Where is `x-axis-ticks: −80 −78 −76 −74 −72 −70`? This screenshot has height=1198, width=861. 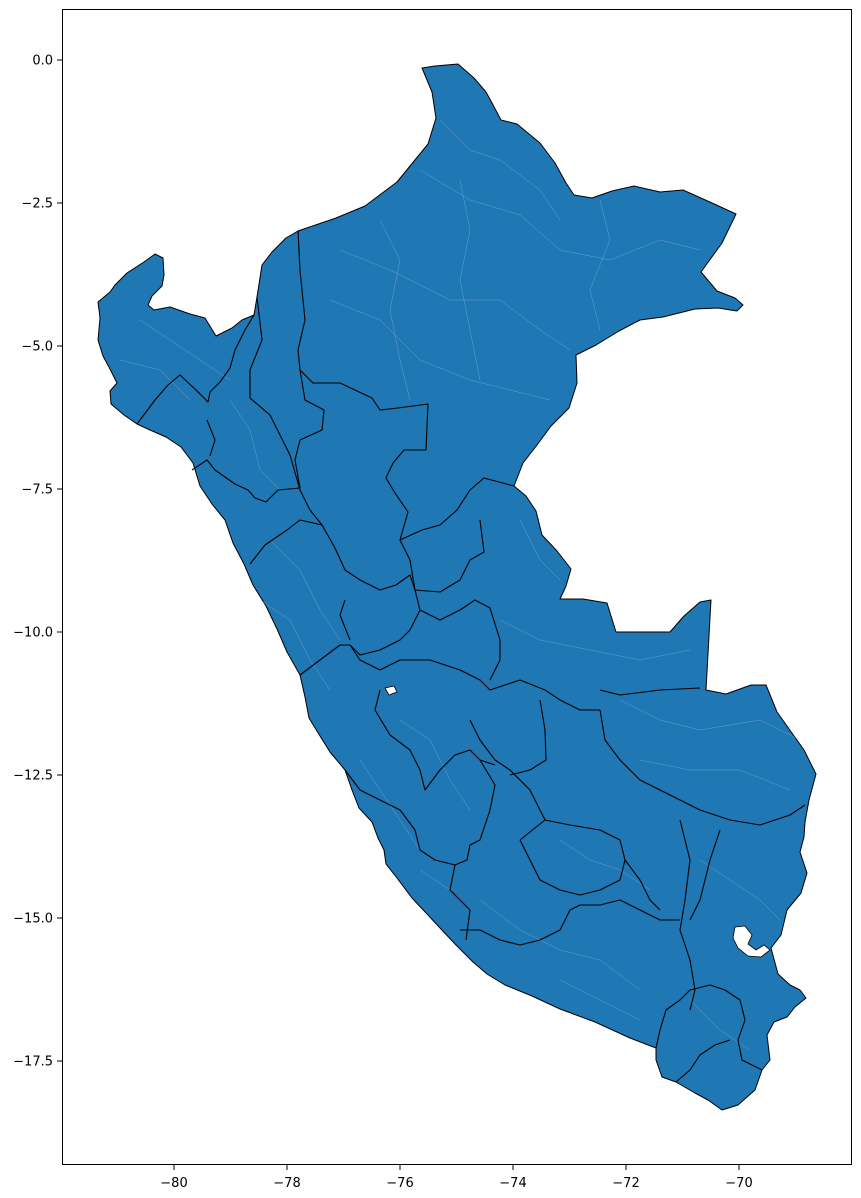 x-axis-ticks: −80 −78 −76 −74 −72 −70 is located at coordinates (456, 1178).